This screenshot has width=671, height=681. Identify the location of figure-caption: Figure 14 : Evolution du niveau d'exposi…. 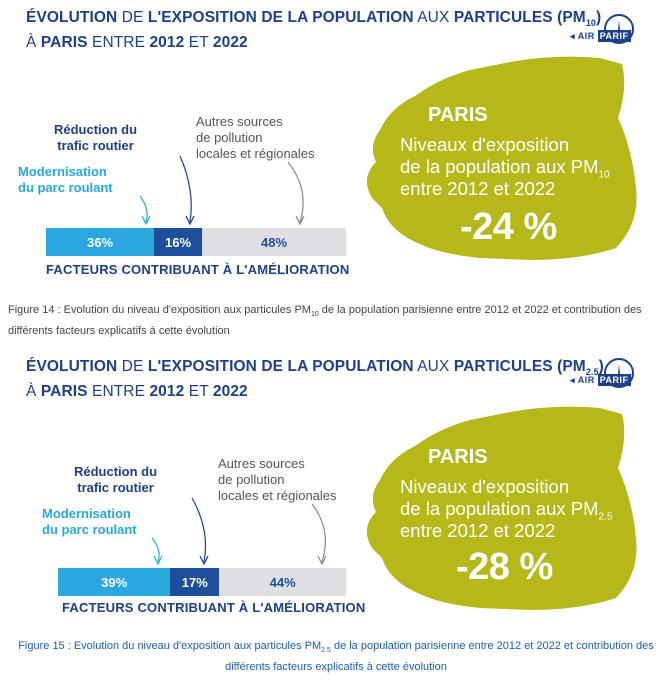
(325, 321).